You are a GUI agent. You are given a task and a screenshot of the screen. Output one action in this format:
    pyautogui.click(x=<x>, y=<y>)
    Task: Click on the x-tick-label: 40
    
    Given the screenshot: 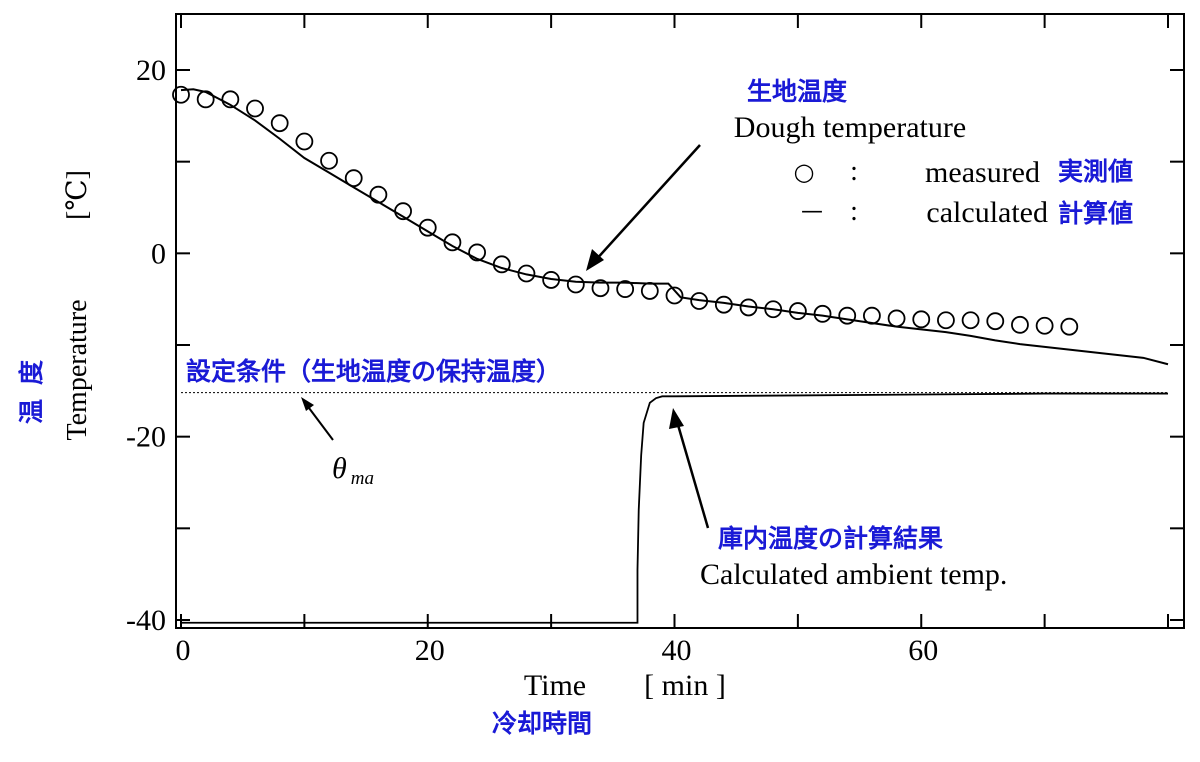 What is the action you would take?
    pyautogui.click(x=677, y=650)
    